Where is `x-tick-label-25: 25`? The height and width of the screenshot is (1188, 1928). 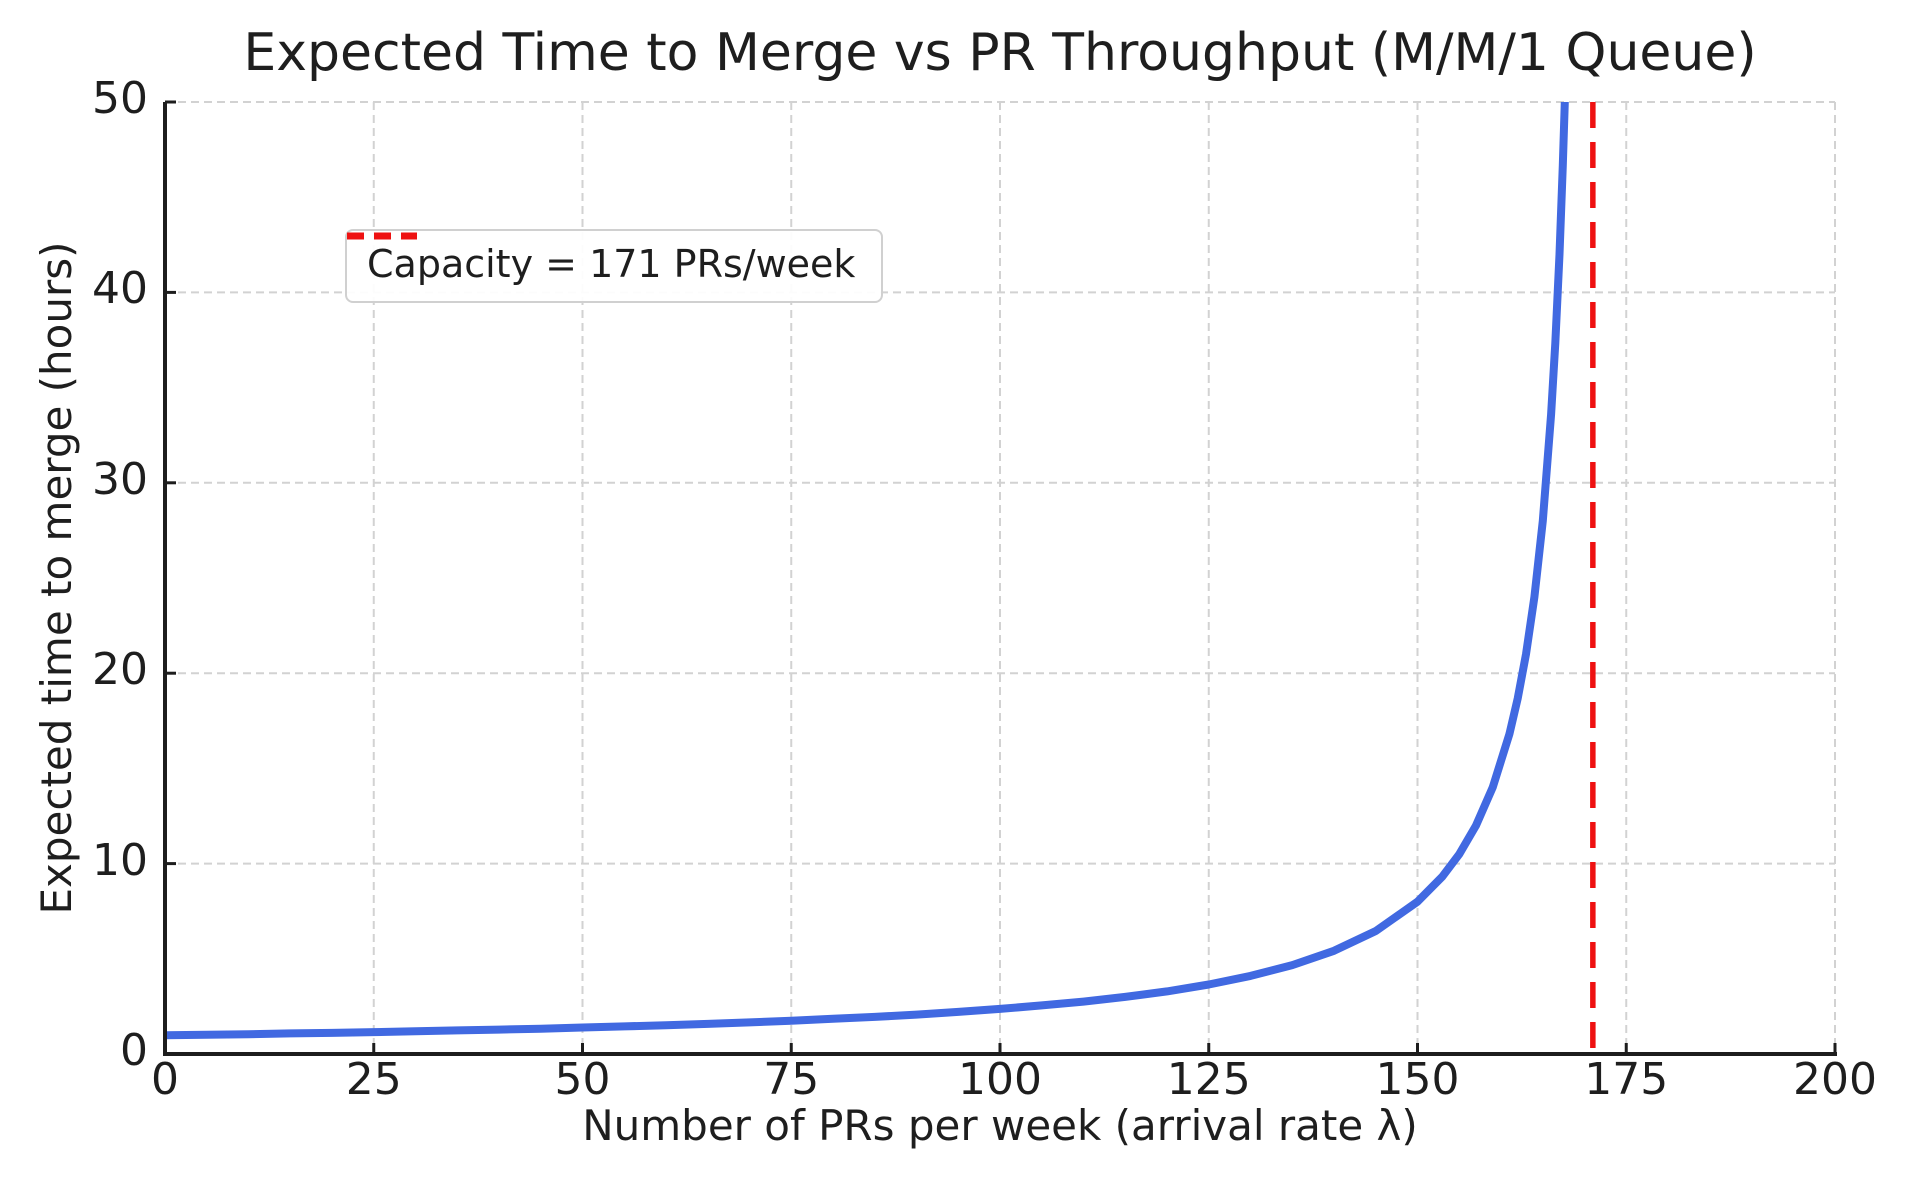 x-tick-label-25: 25 is located at coordinates (373, 1079).